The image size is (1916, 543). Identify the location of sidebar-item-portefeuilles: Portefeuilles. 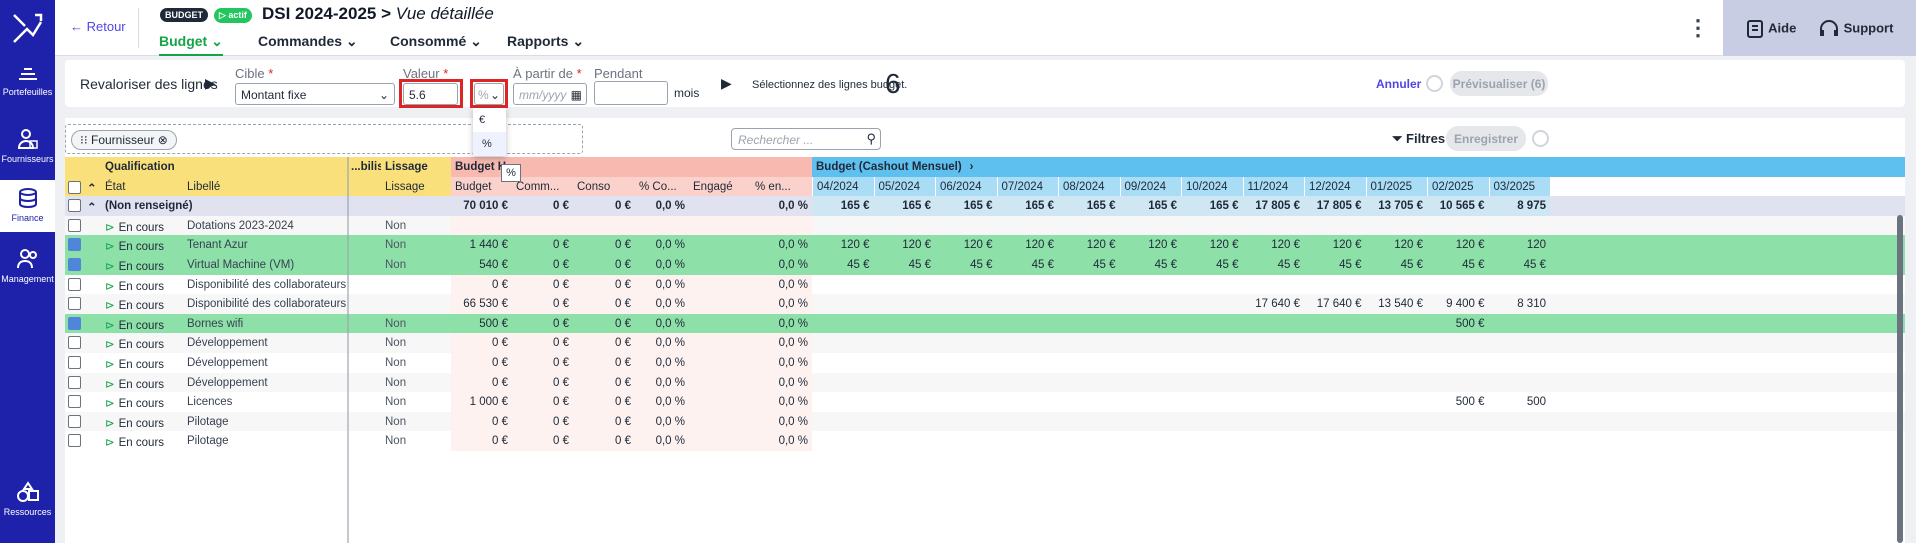
(27, 80).